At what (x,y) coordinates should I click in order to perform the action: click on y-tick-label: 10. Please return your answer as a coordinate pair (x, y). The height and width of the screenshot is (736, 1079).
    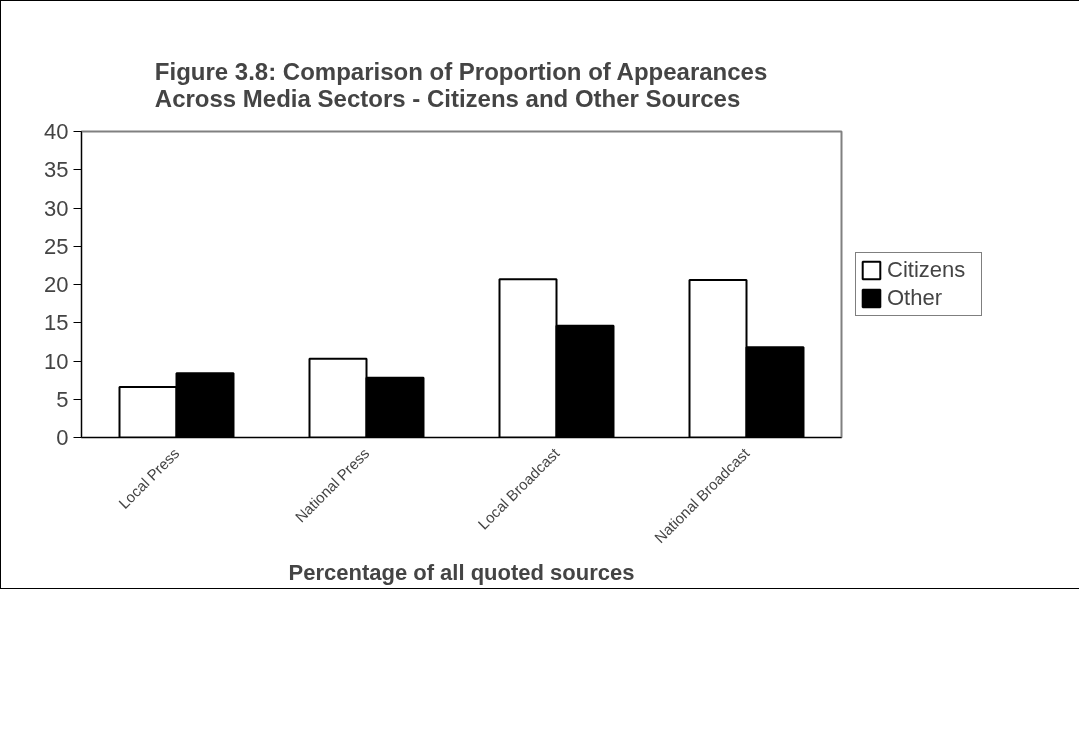
    Looking at the image, I should click on (56, 361).